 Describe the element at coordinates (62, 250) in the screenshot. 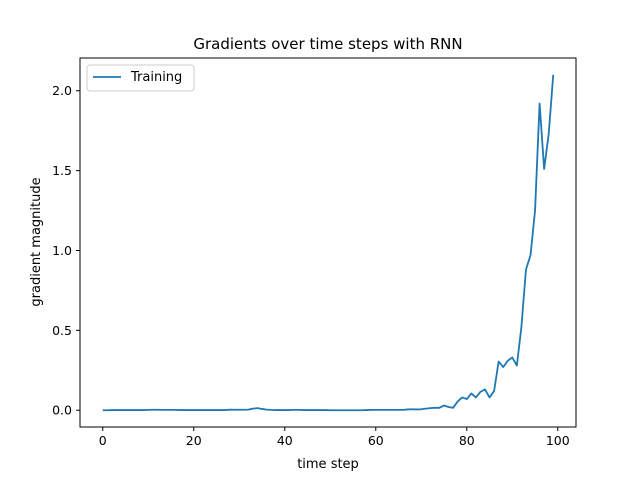

I see `y-tick-label: 1.0` at that location.